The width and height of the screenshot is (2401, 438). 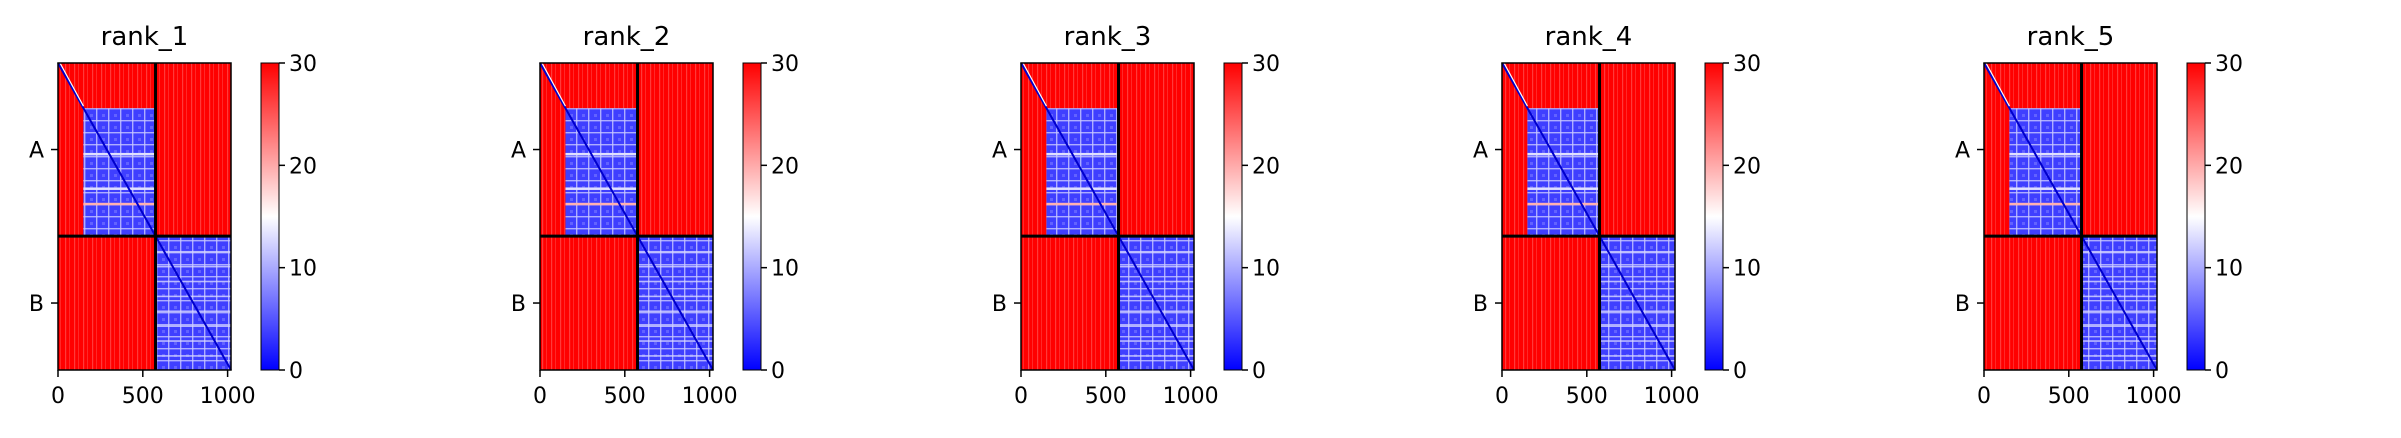 What do you see at coordinates (627, 37) in the screenshot?
I see `panel-title: rank_2` at bounding box center [627, 37].